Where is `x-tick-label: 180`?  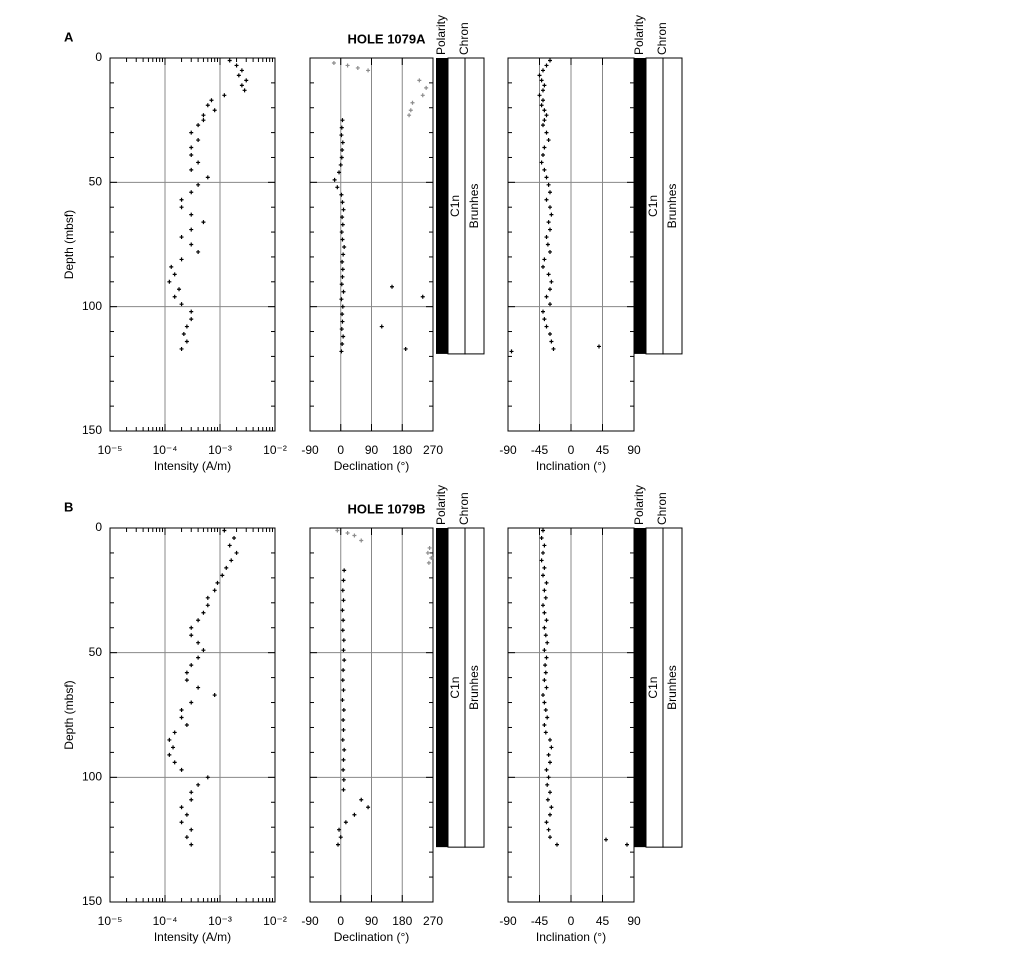
x-tick-label: 180 is located at coordinates (402, 921).